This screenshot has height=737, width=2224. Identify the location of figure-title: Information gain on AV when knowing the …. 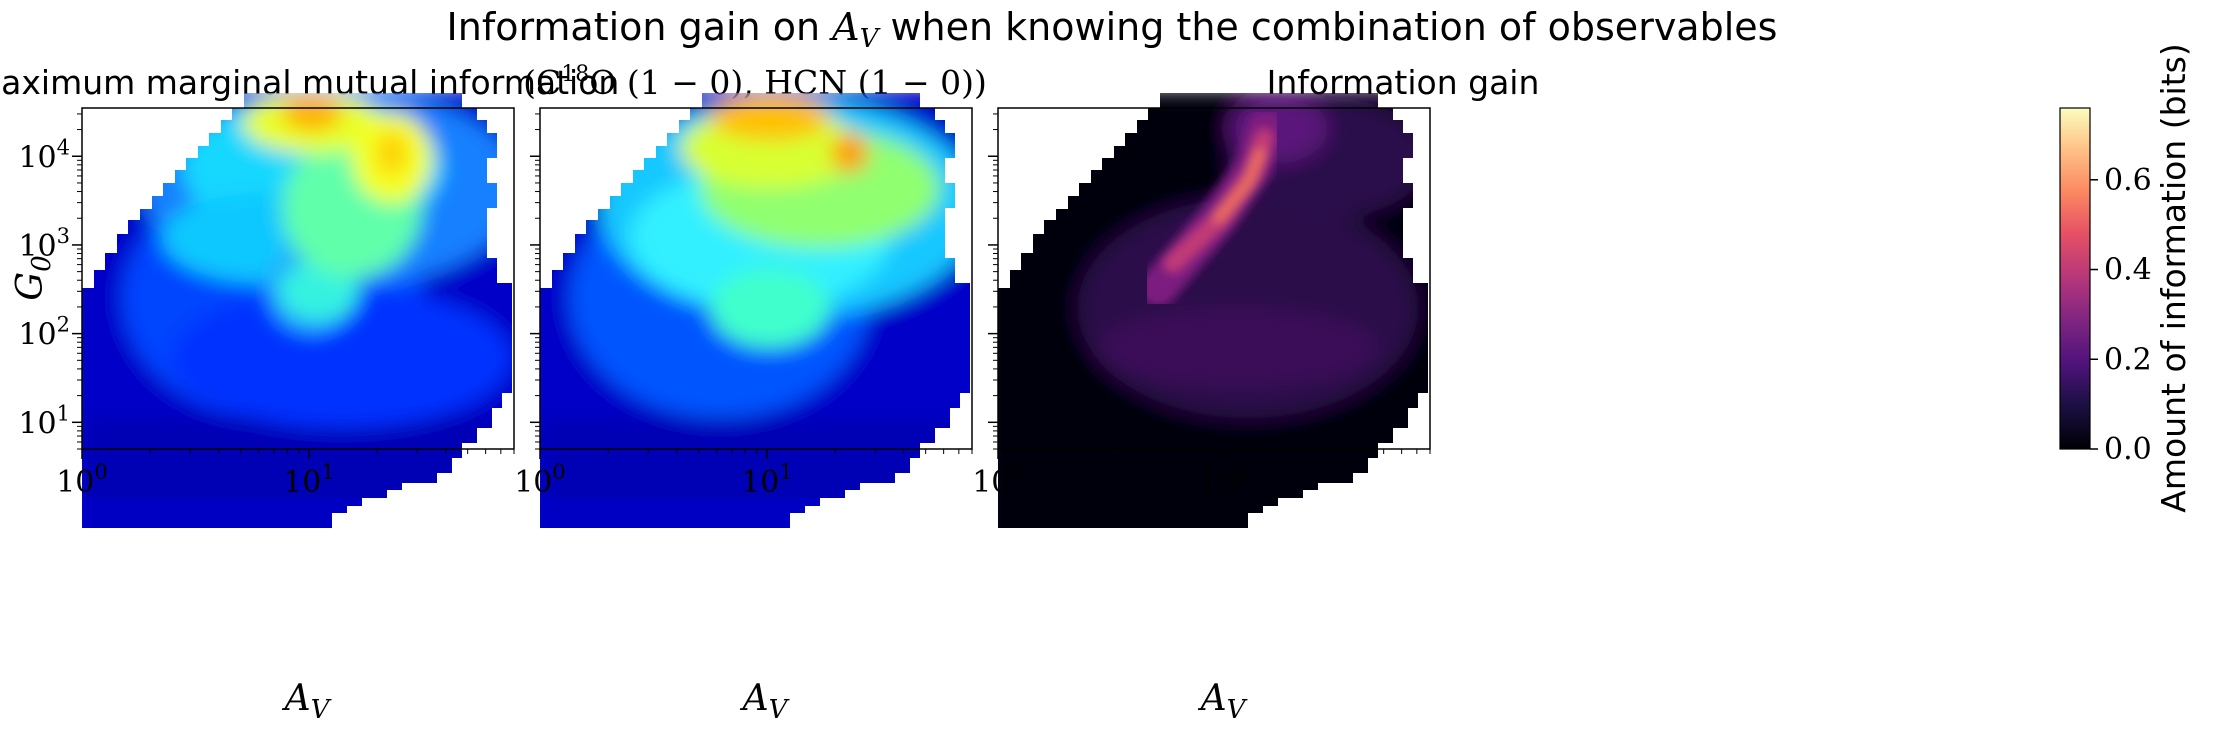
(1112, 29).